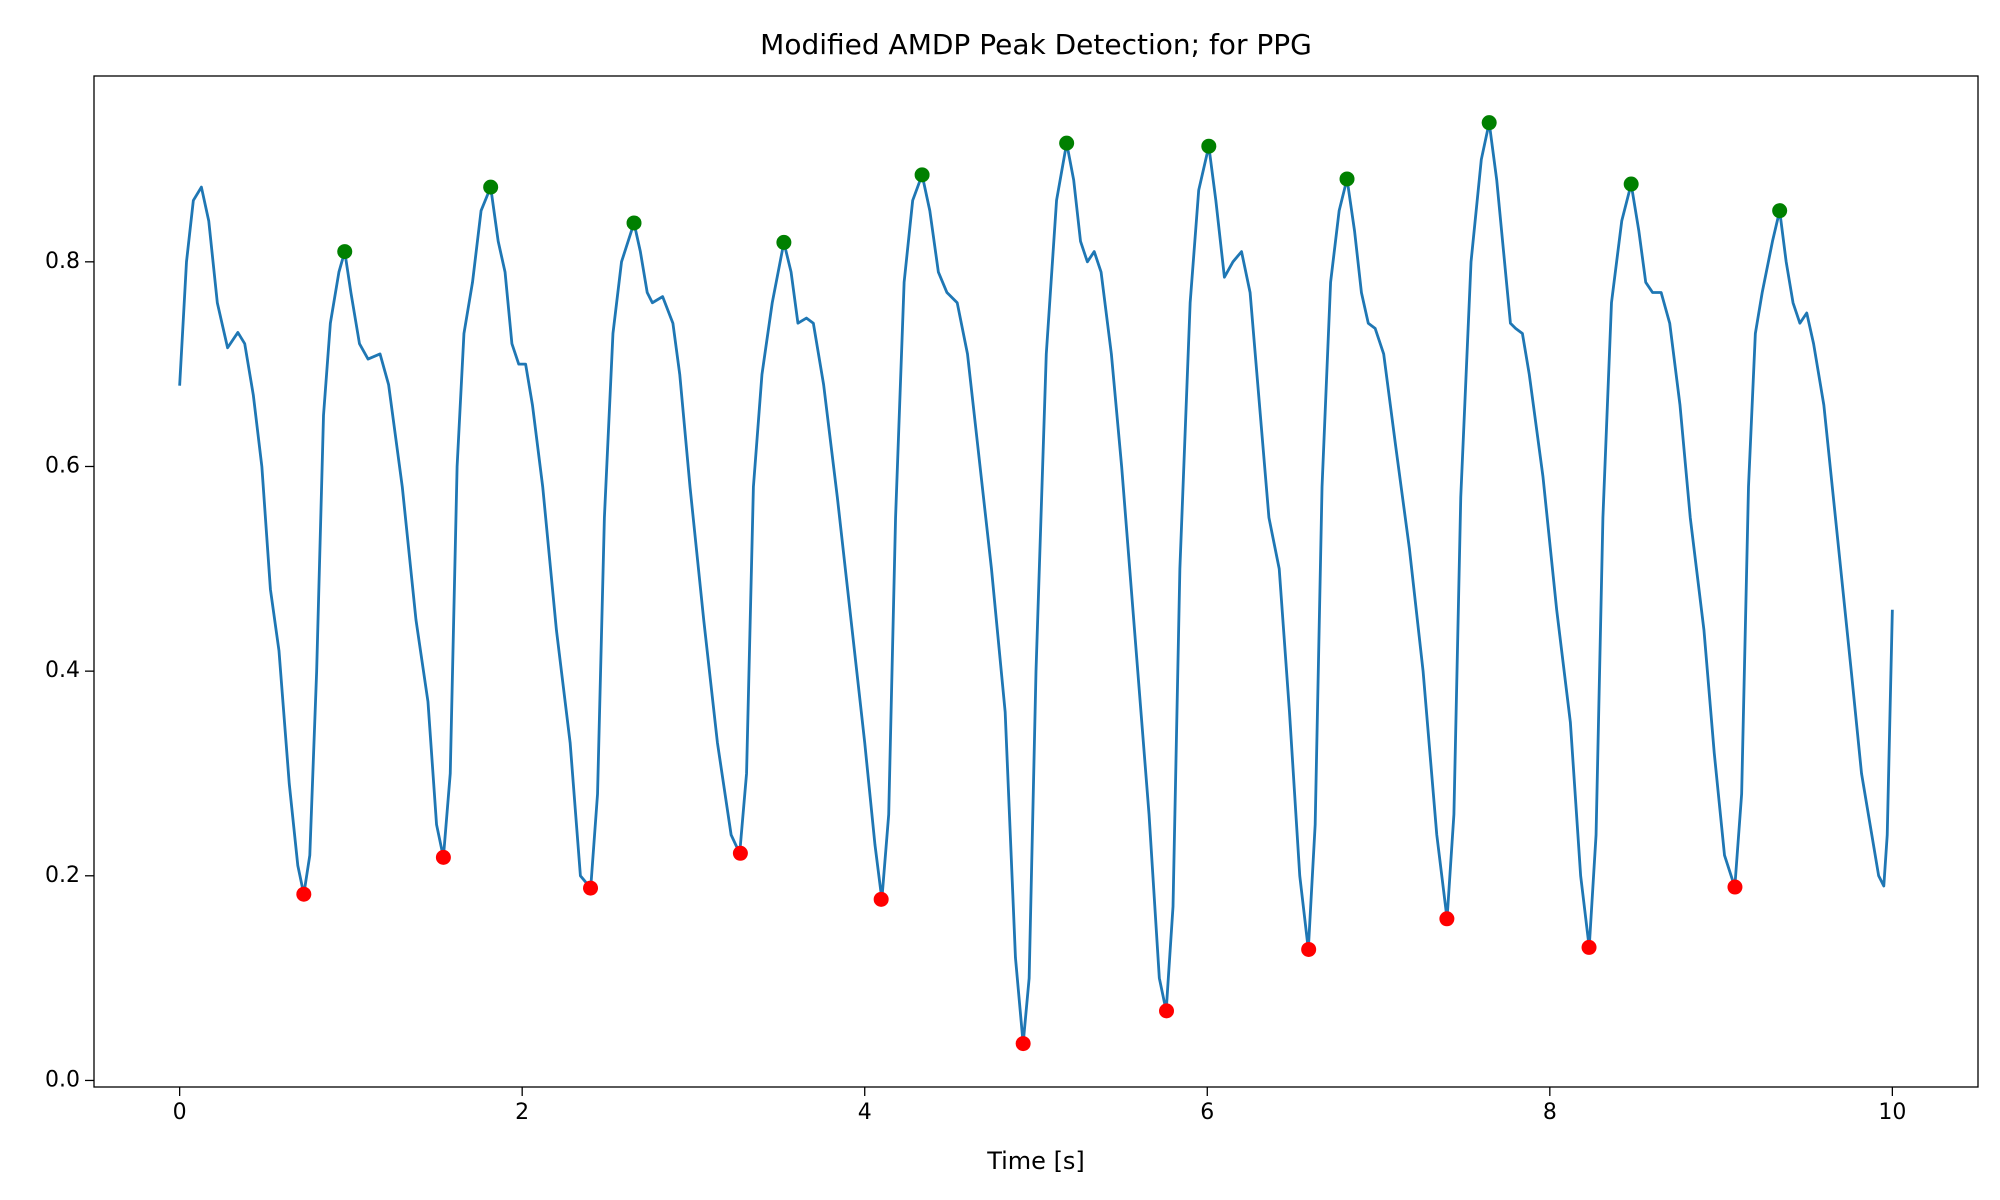 The height and width of the screenshot is (1200, 2000). Describe the element at coordinates (62, 1079) in the screenshot. I see `y-tick-label: 0.0` at that location.